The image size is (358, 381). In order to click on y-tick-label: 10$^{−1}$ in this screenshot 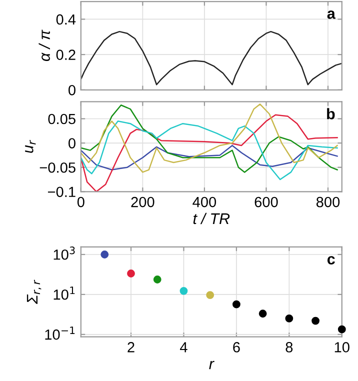, I will do `click(60, 333)`.